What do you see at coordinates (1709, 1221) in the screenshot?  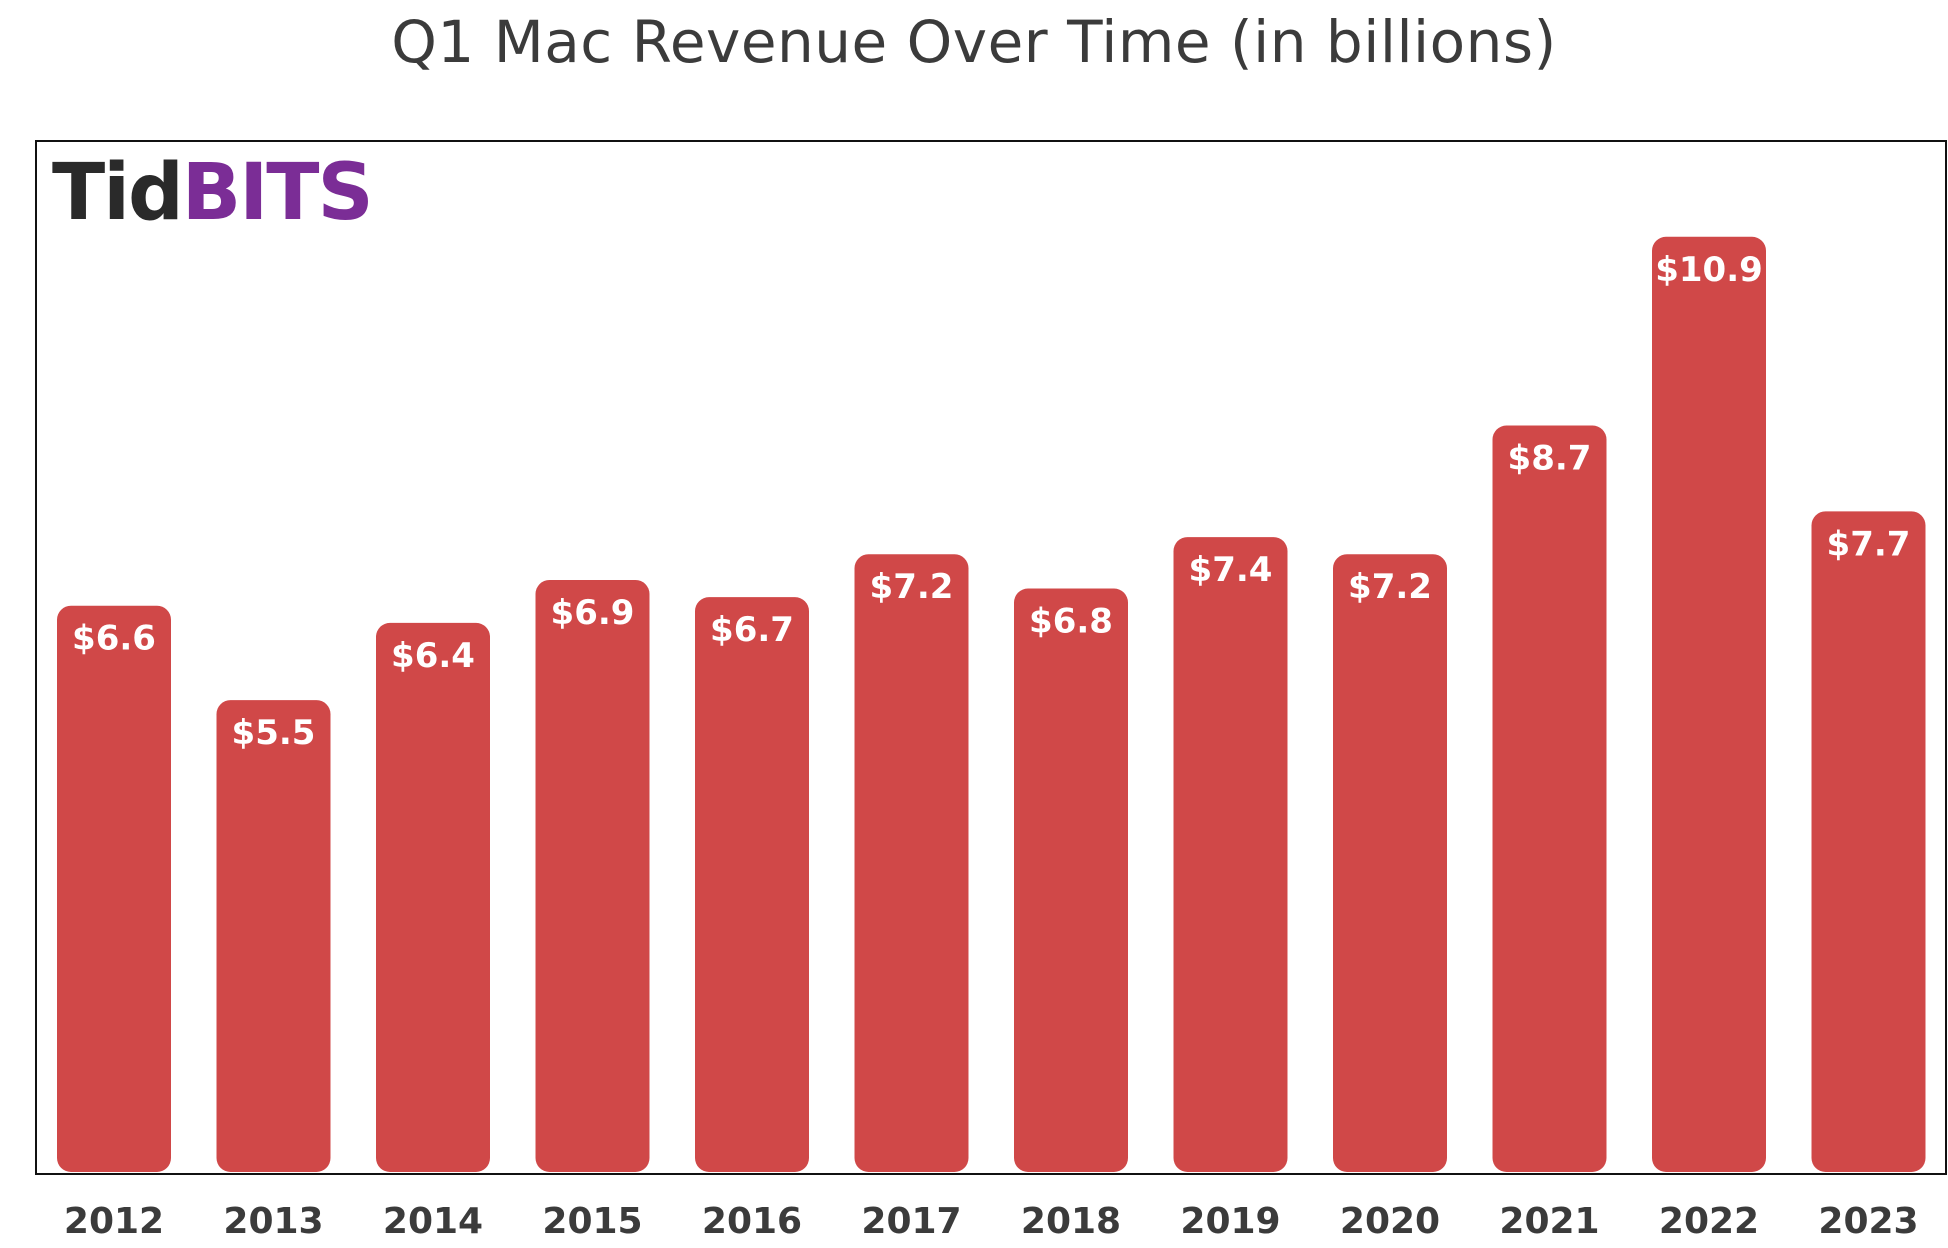 I see `x-tick-label-2022: 2022` at bounding box center [1709, 1221].